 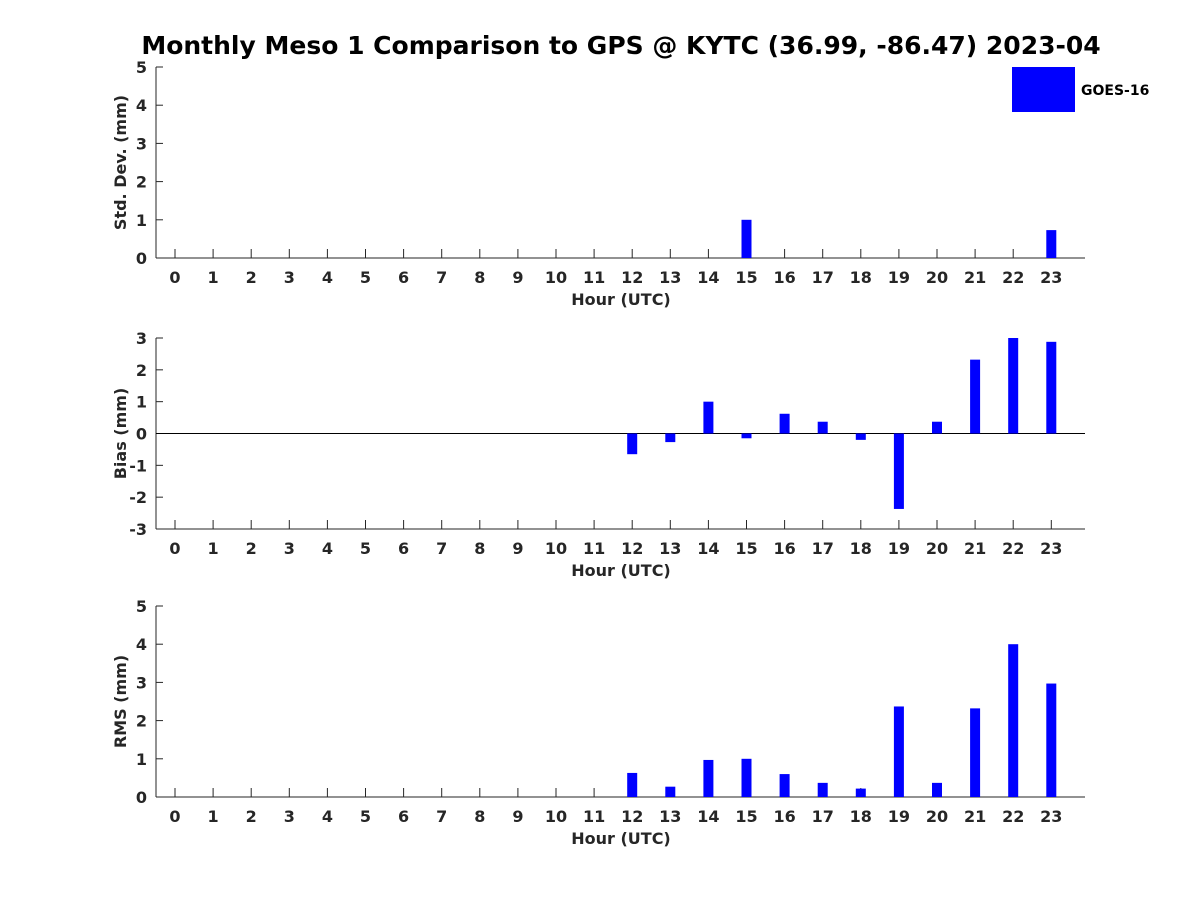 I want to click on x-tick-label: 12, so click(x=632, y=816).